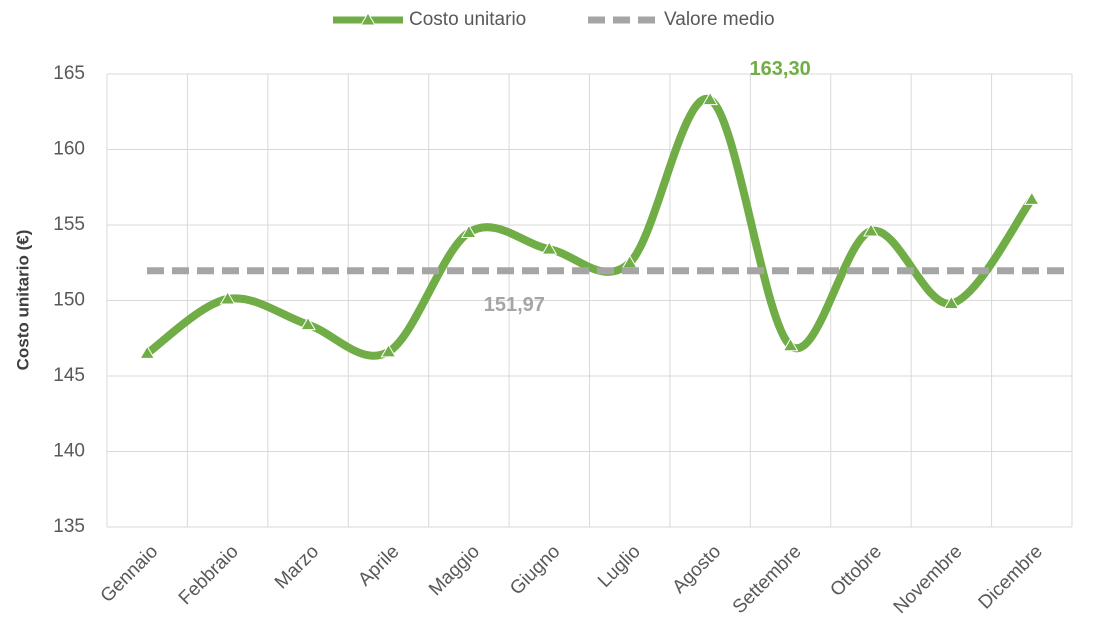 This screenshot has width=1103, height=638. What do you see at coordinates (130, 574) in the screenshot?
I see `x-tick-label: Gennaio` at bounding box center [130, 574].